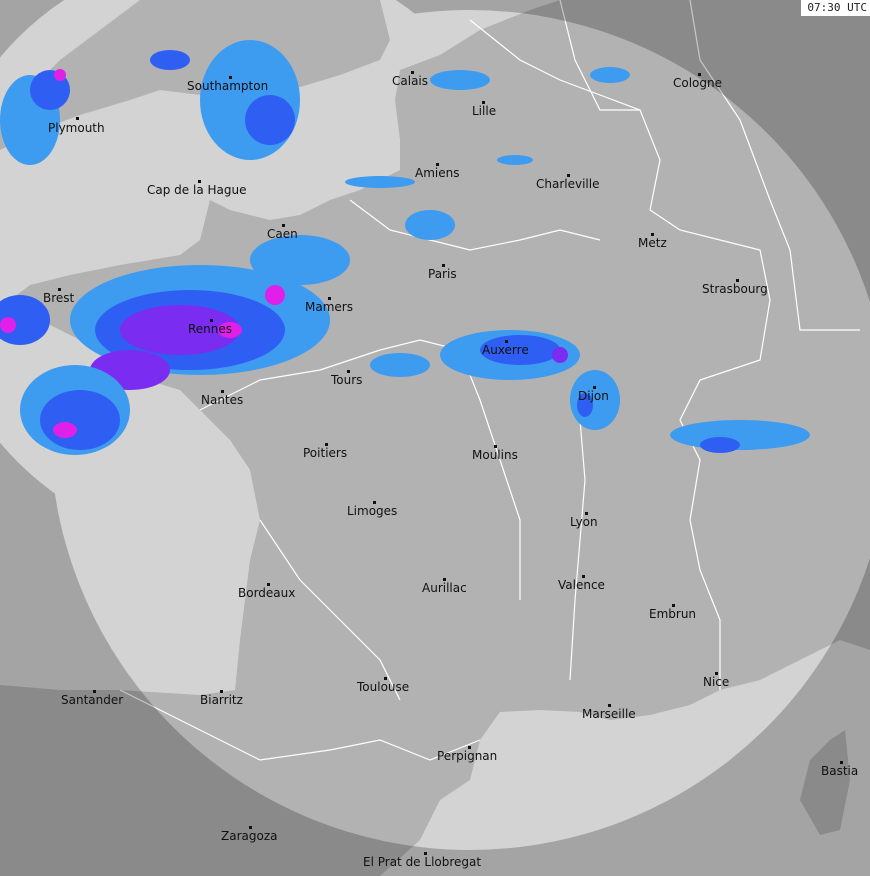 Image resolution: width=870 pixels, height=876 pixels. Describe the element at coordinates (329, 307) in the screenshot. I see `city-label: Mamers` at that location.